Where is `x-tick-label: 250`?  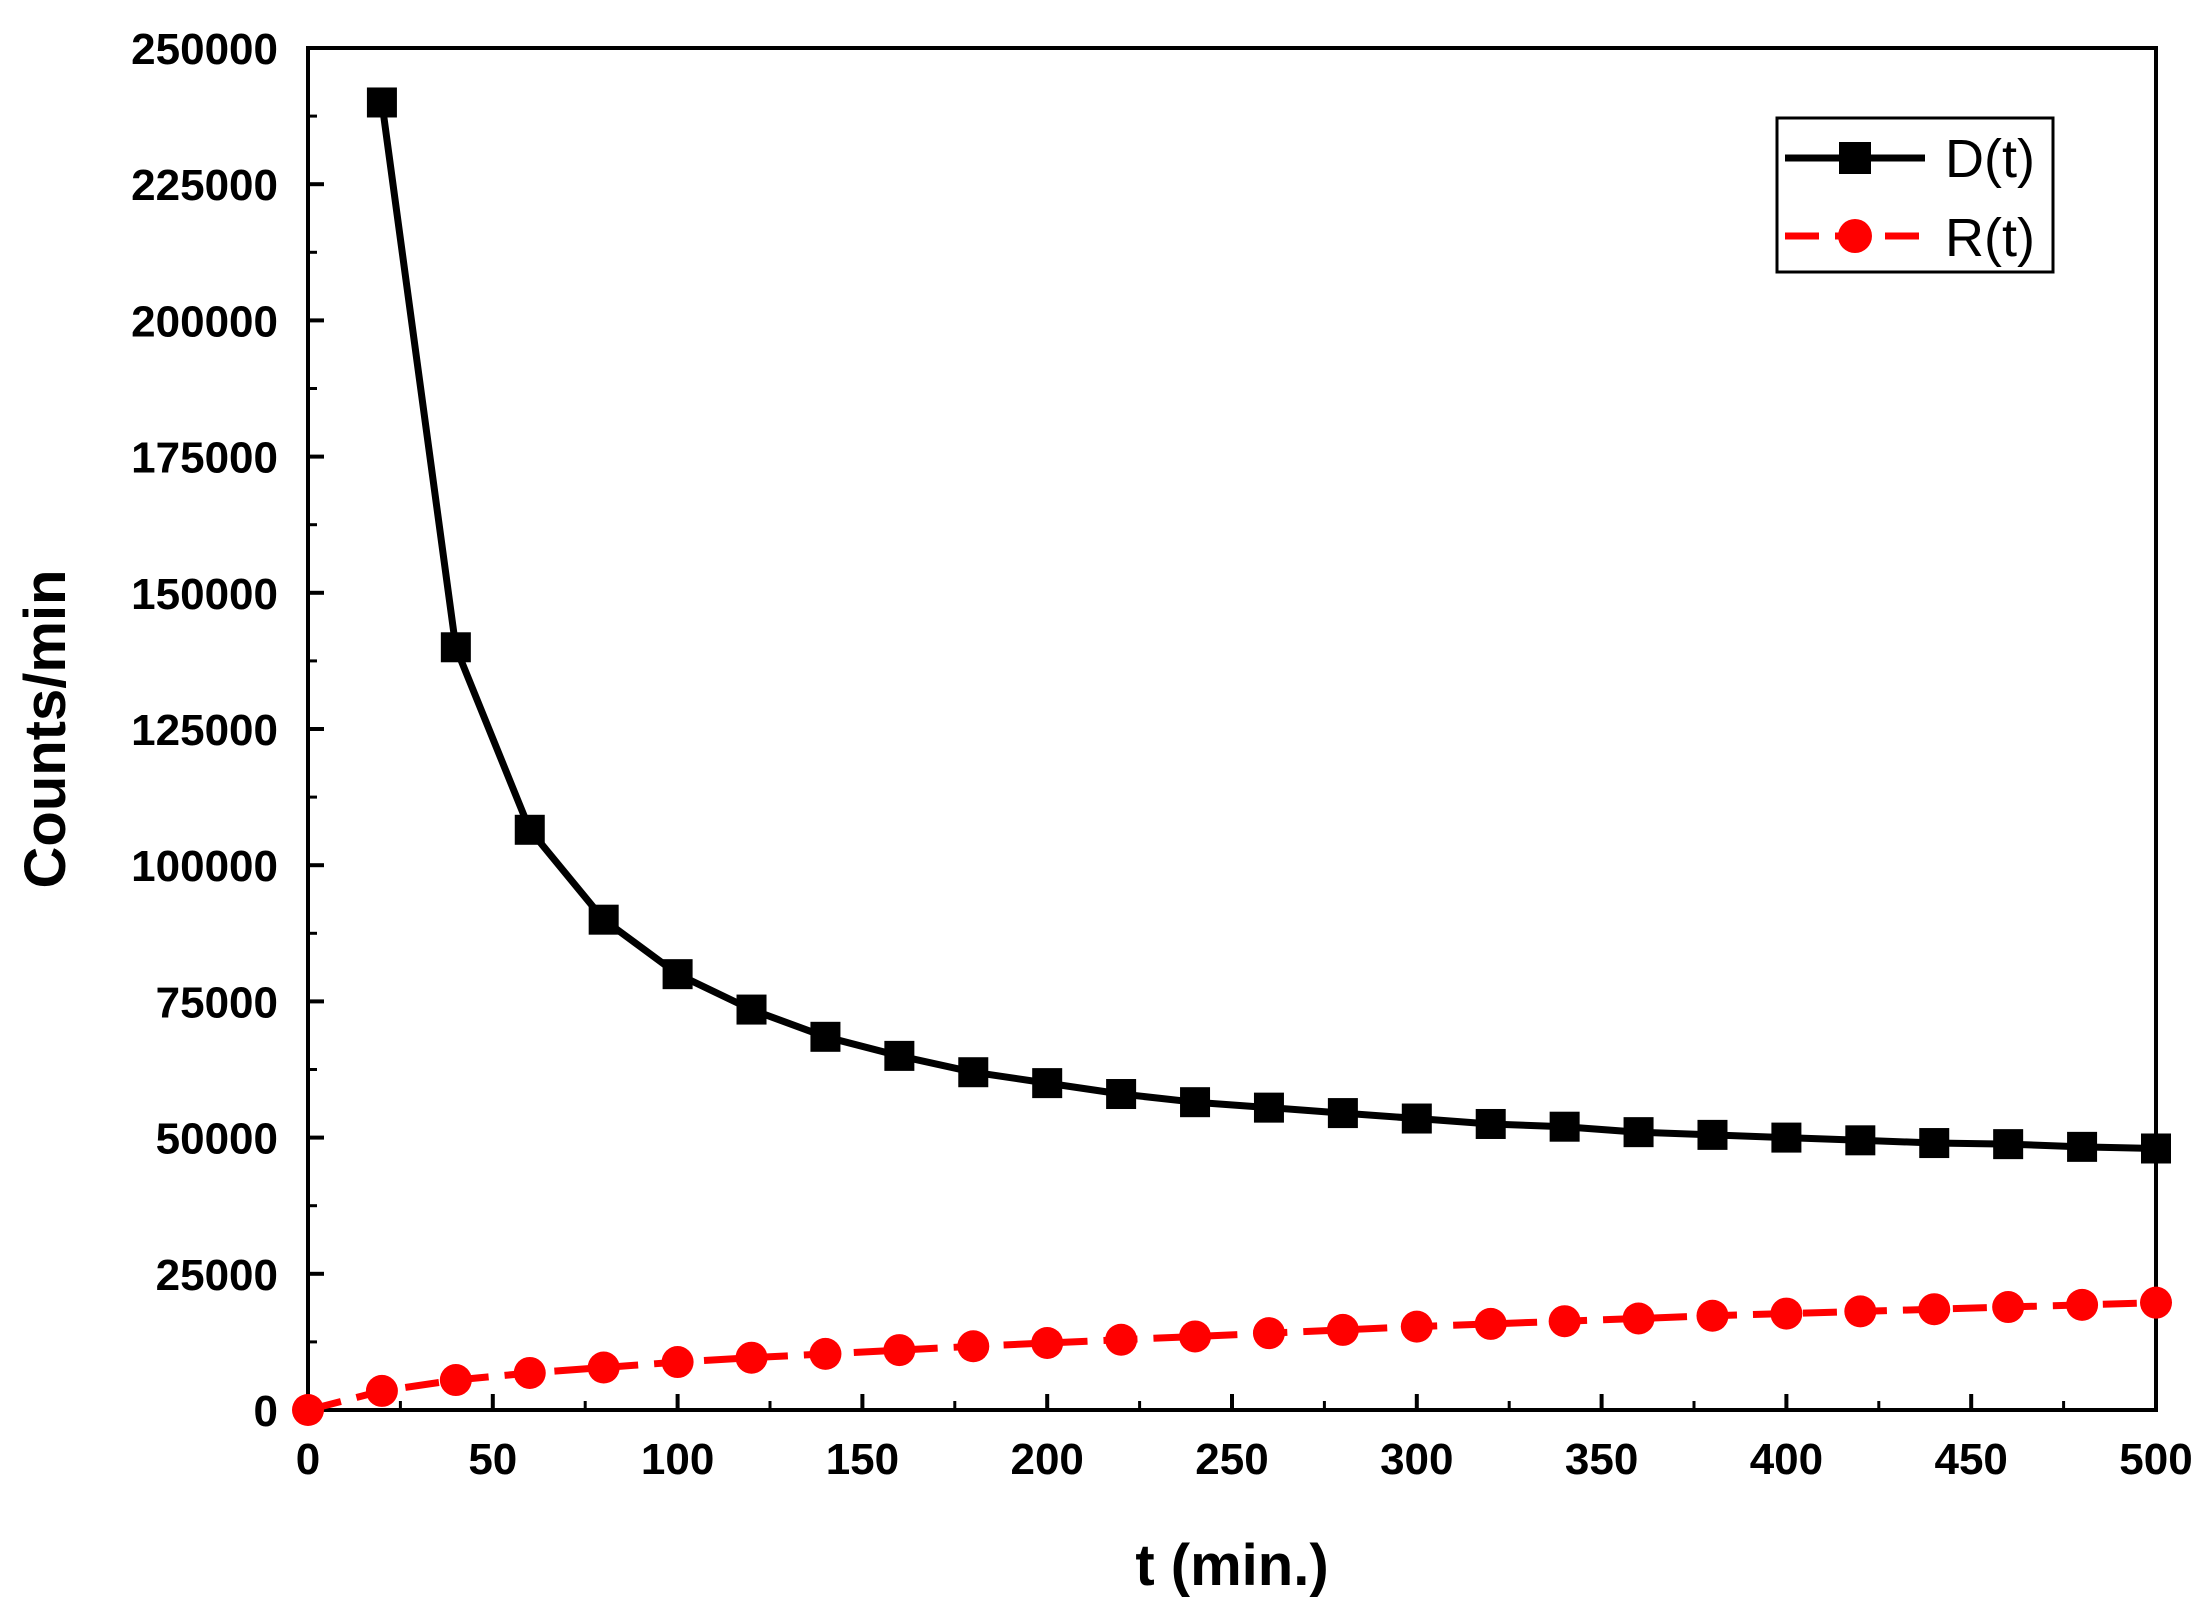
x-tick-label: 250 is located at coordinates (1231, 1459).